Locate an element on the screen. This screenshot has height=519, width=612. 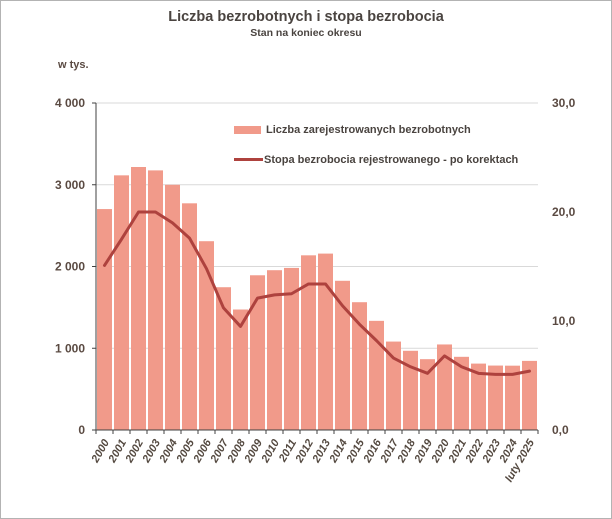
chart-title: Liczba bezrobotnych i stopa bezrobocia is located at coordinates (306, 17).